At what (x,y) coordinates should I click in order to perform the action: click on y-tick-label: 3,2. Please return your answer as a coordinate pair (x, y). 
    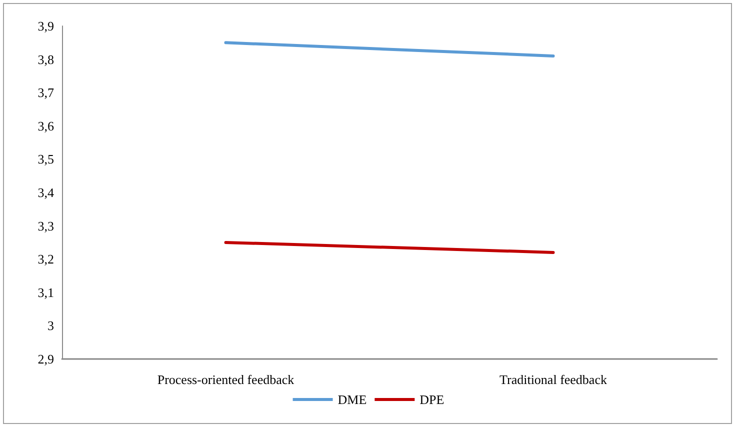
    Looking at the image, I should click on (46, 259).